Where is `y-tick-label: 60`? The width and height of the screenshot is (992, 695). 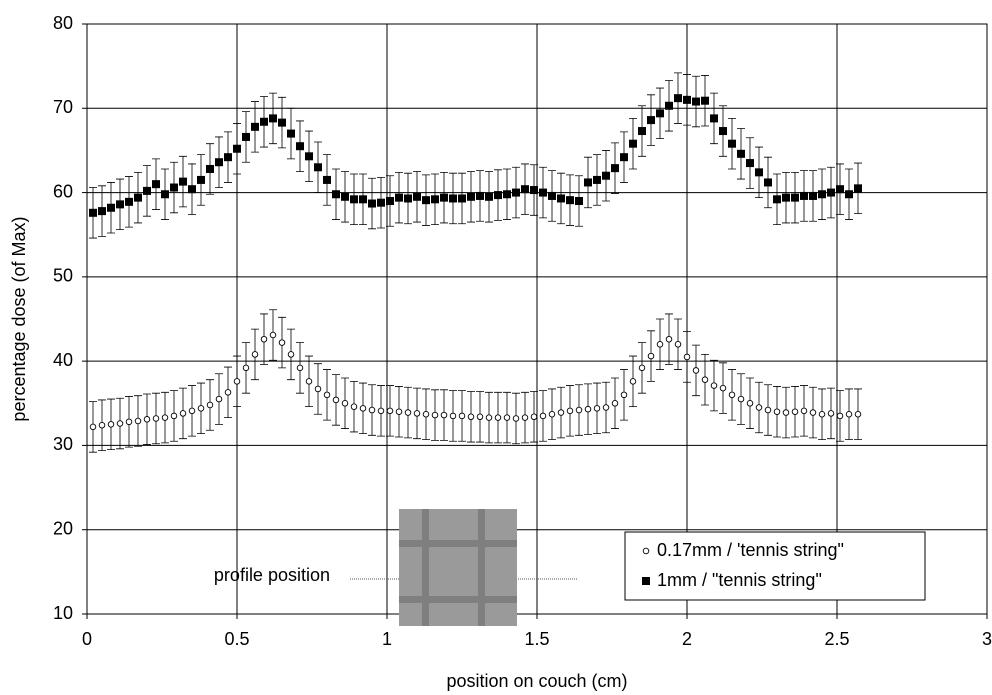 y-tick-label: 60 is located at coordinates (63, 191).